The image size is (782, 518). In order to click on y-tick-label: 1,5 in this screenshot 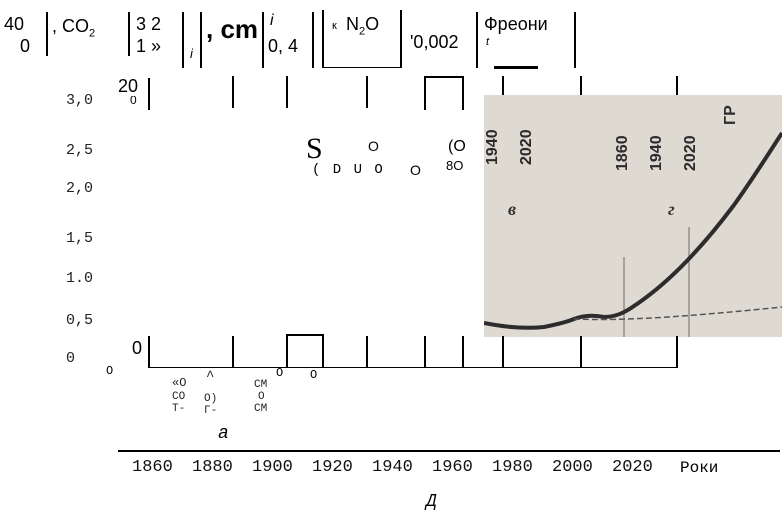, I will do `click(80, 238)`.